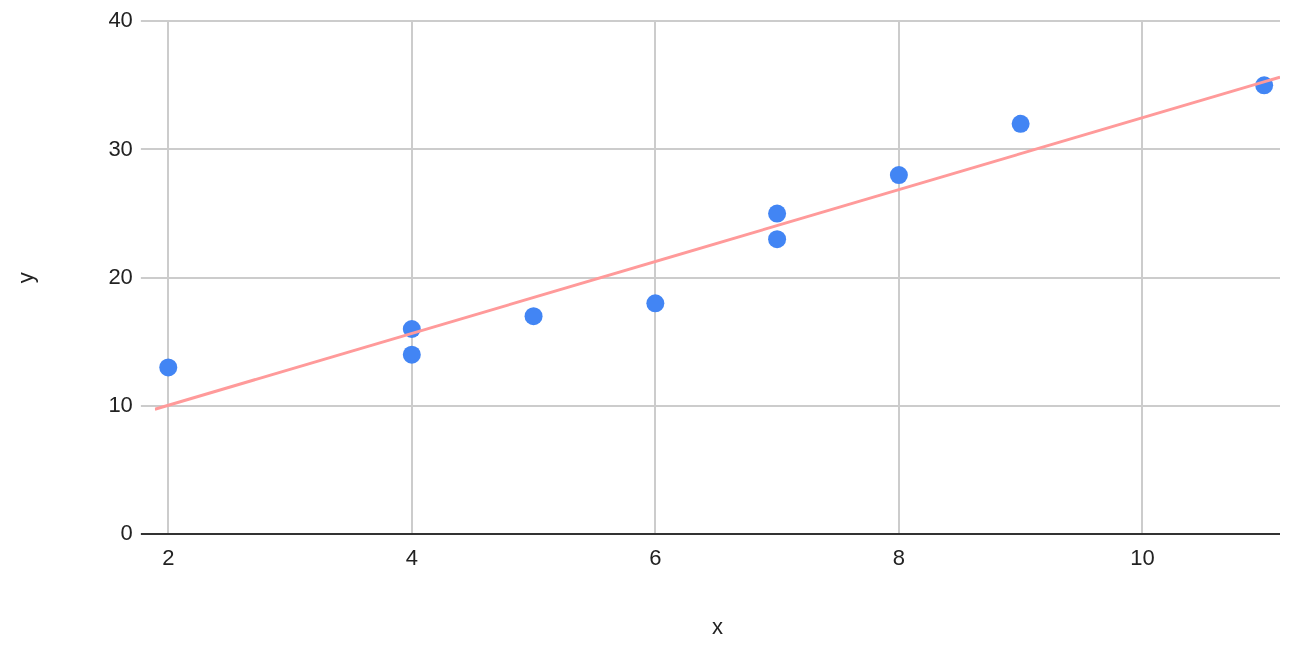  I want to click on y-tick-label: 30, so click(120, 148).